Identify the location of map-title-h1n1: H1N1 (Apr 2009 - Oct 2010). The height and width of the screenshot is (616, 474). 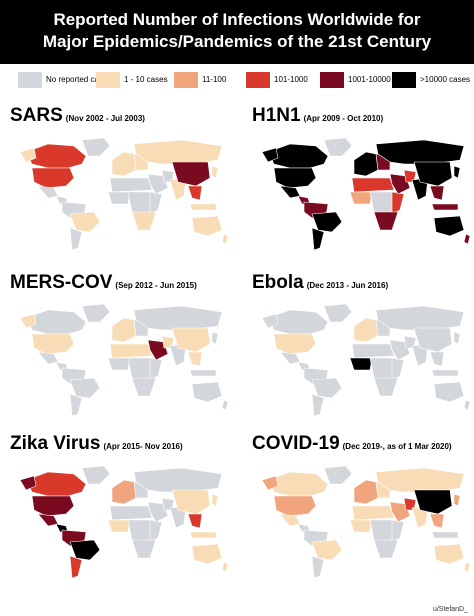
(318, 115).